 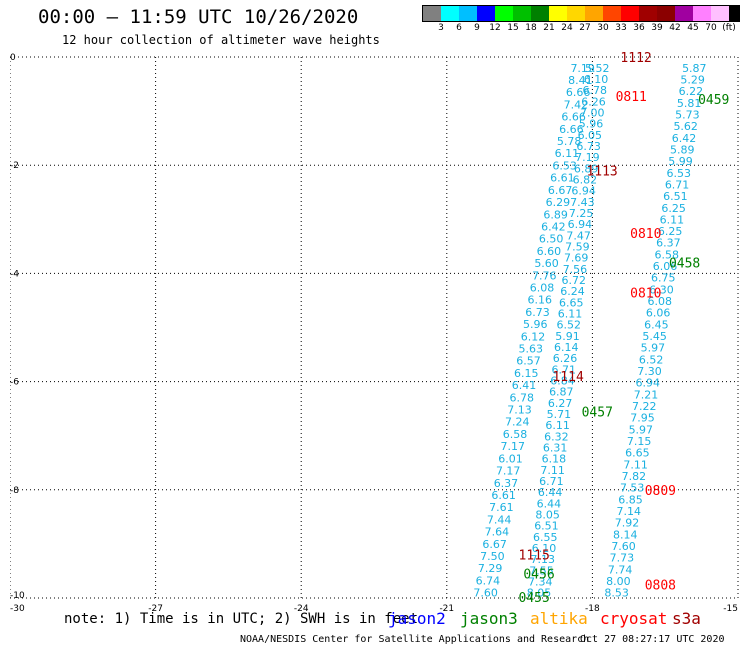 What do you see at coordinates (675, 196) in the screenshot?
I see `swh-value-track-c: 6.51` at bounding box center [675, 196].